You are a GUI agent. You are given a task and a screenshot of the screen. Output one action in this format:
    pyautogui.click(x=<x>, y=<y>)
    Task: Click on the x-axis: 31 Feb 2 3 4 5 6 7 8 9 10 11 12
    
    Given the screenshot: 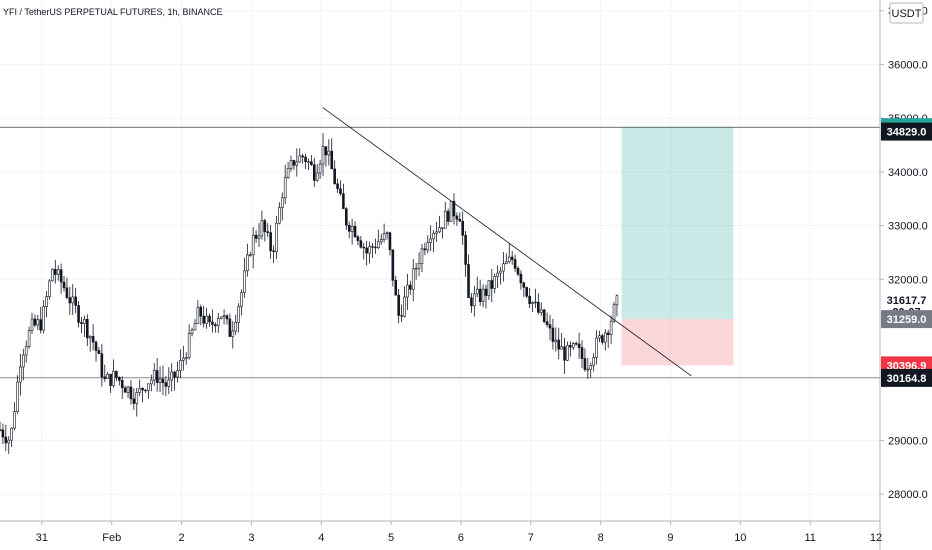 What is the action you would take?
    pyautogui.click(x=441, y=532)
    